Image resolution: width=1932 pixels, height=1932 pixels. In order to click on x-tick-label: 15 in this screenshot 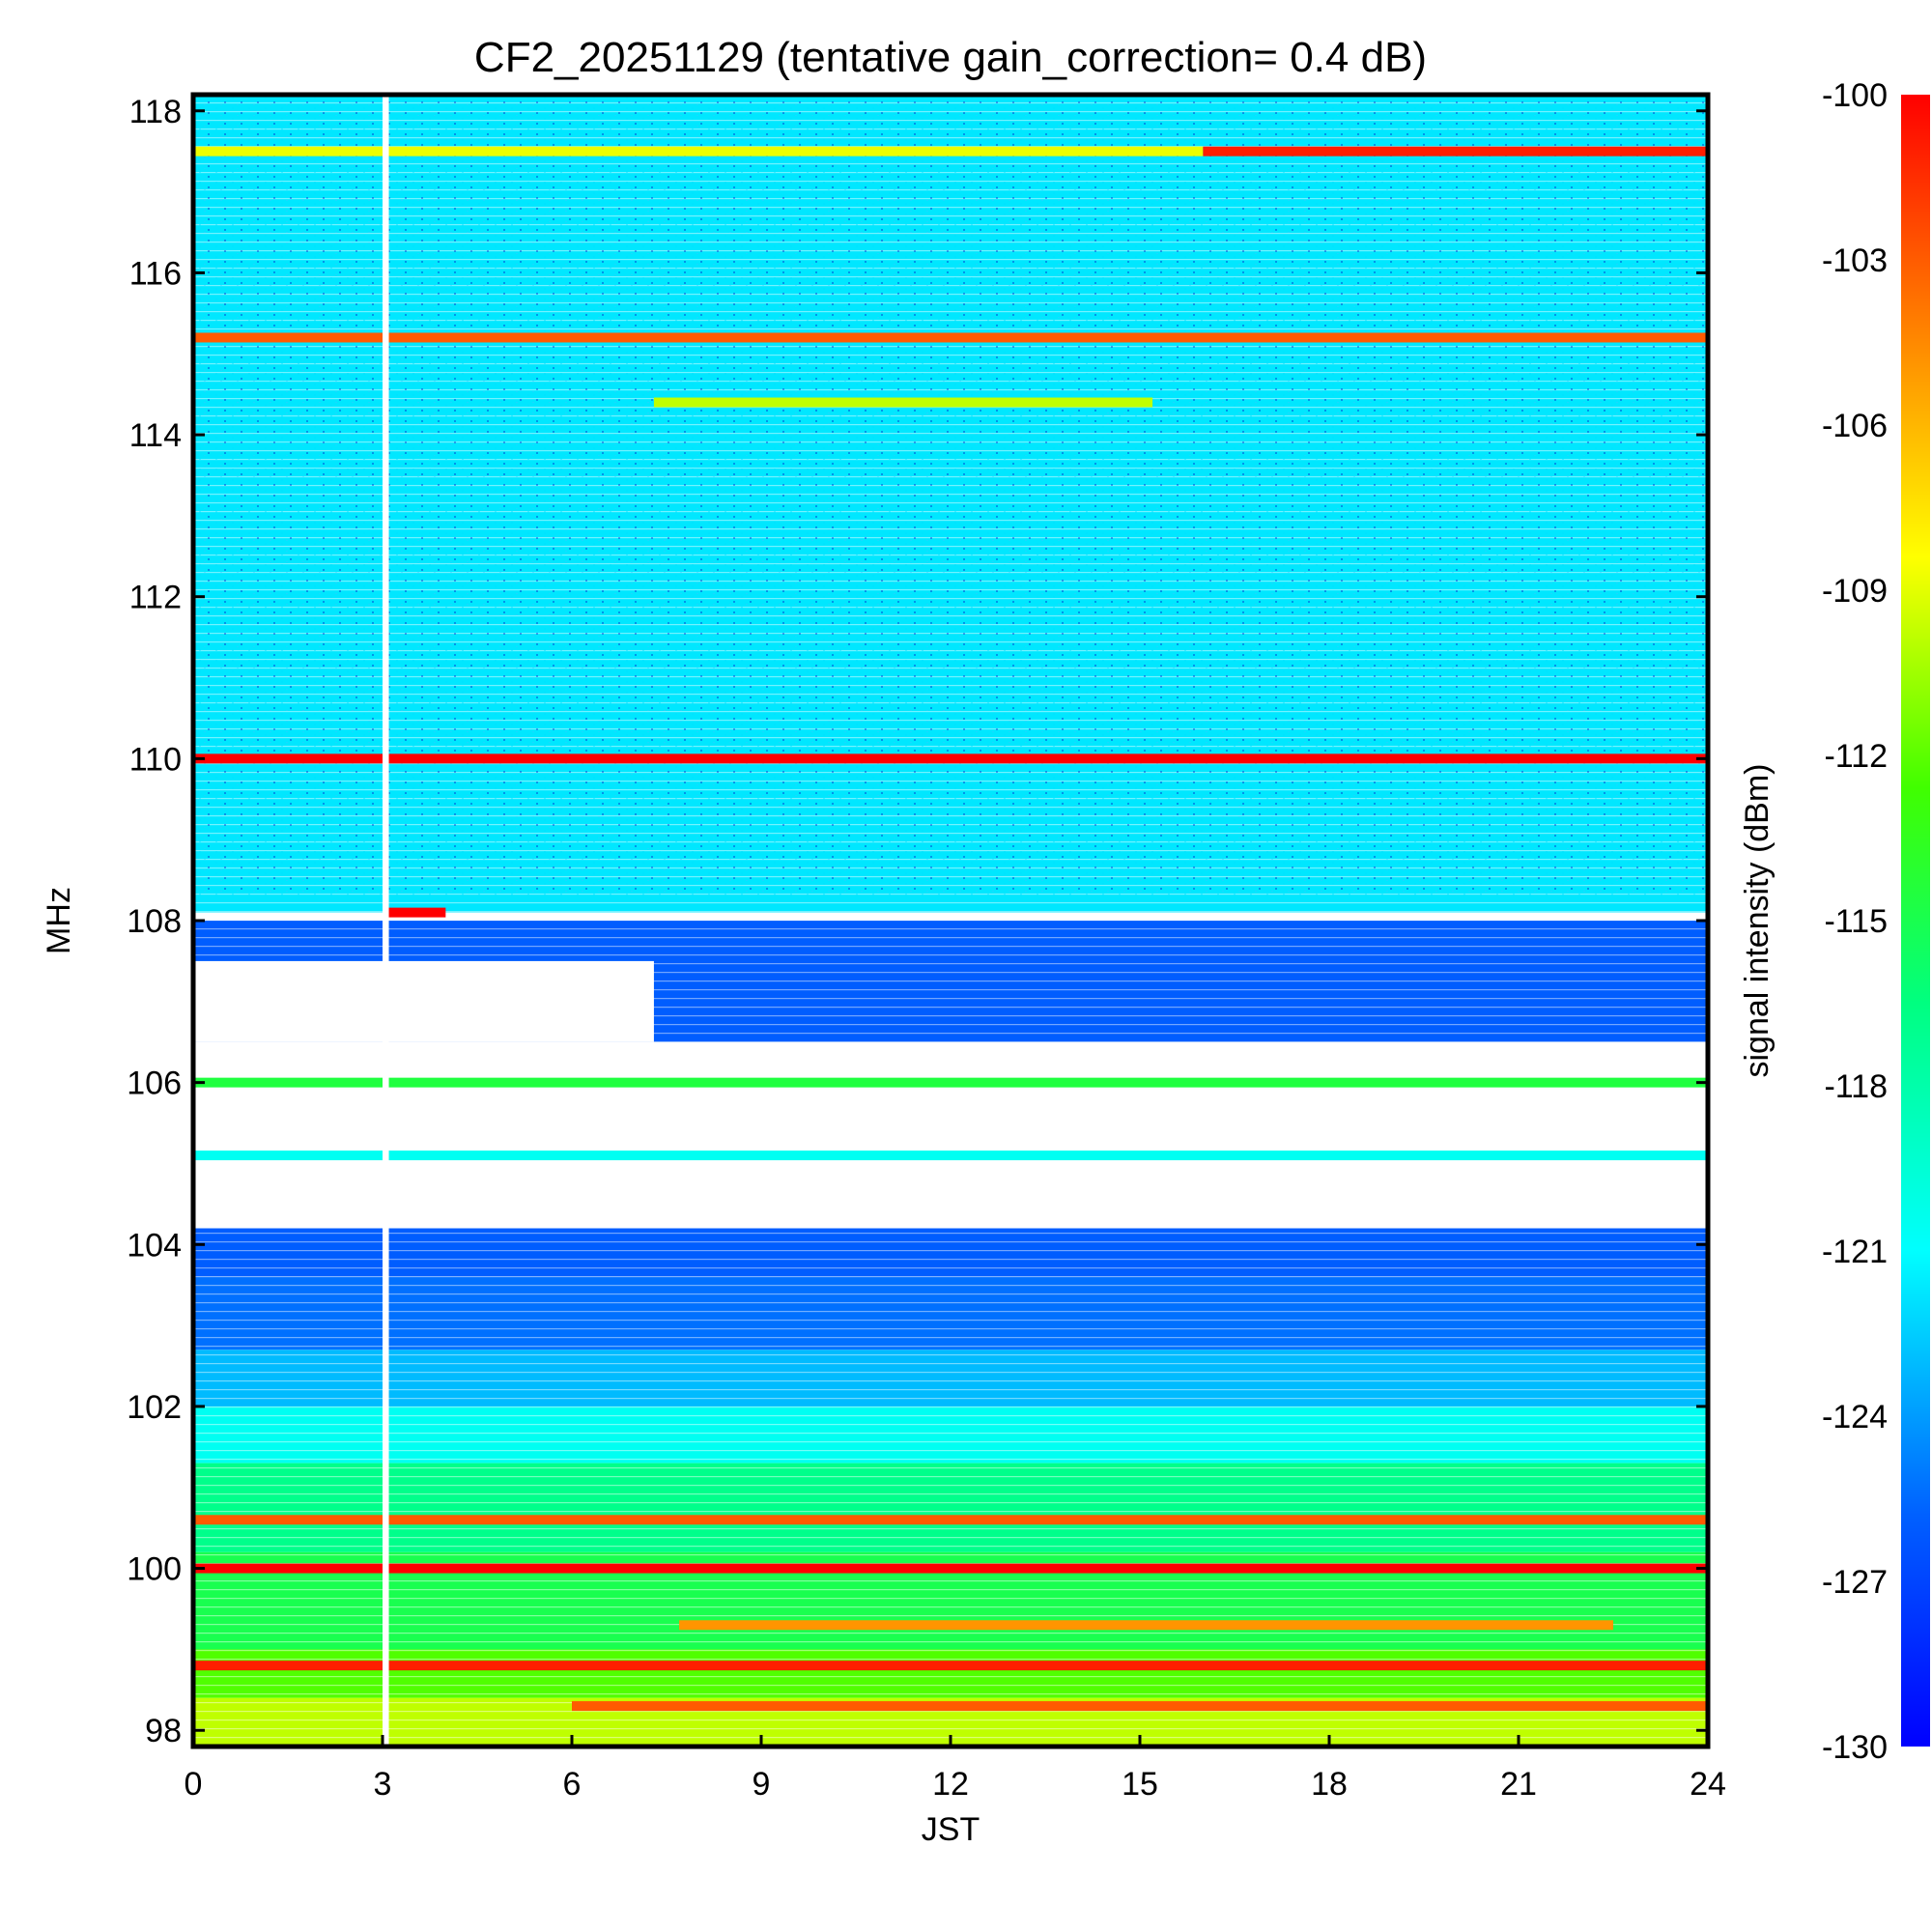, I will do `click(1140, 1784)`.